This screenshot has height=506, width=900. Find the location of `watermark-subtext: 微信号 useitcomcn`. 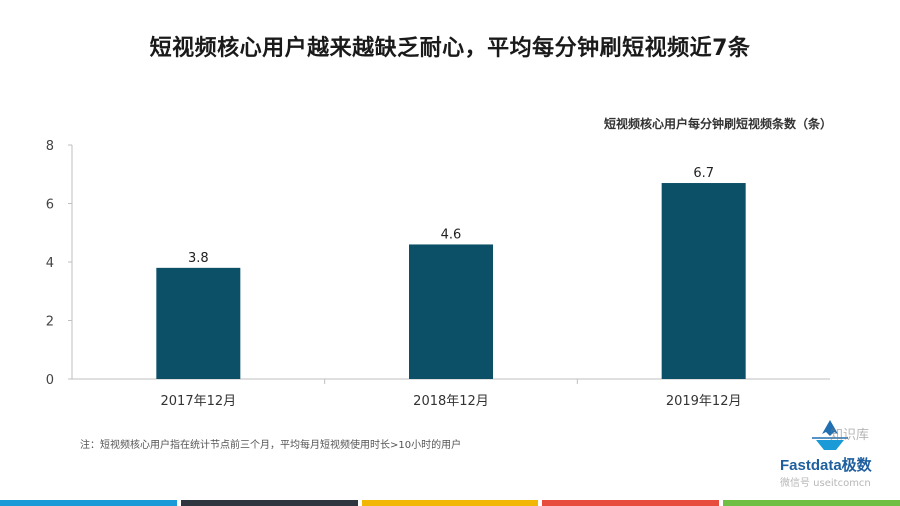

watermark-subtext: 微信号 useitcomcn is located at coordinates (825, 483).